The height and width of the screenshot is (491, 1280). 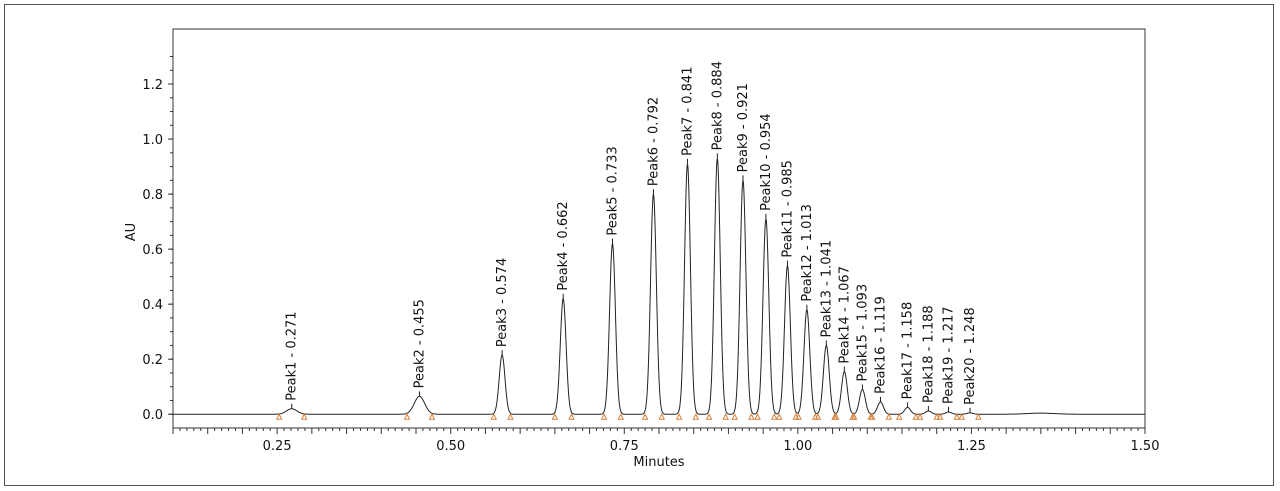 What do you see at coordinates (717, 105) in the screenshot?
I see `peak-label: Peak8 - 0.884` at bounding box center [717, 105].